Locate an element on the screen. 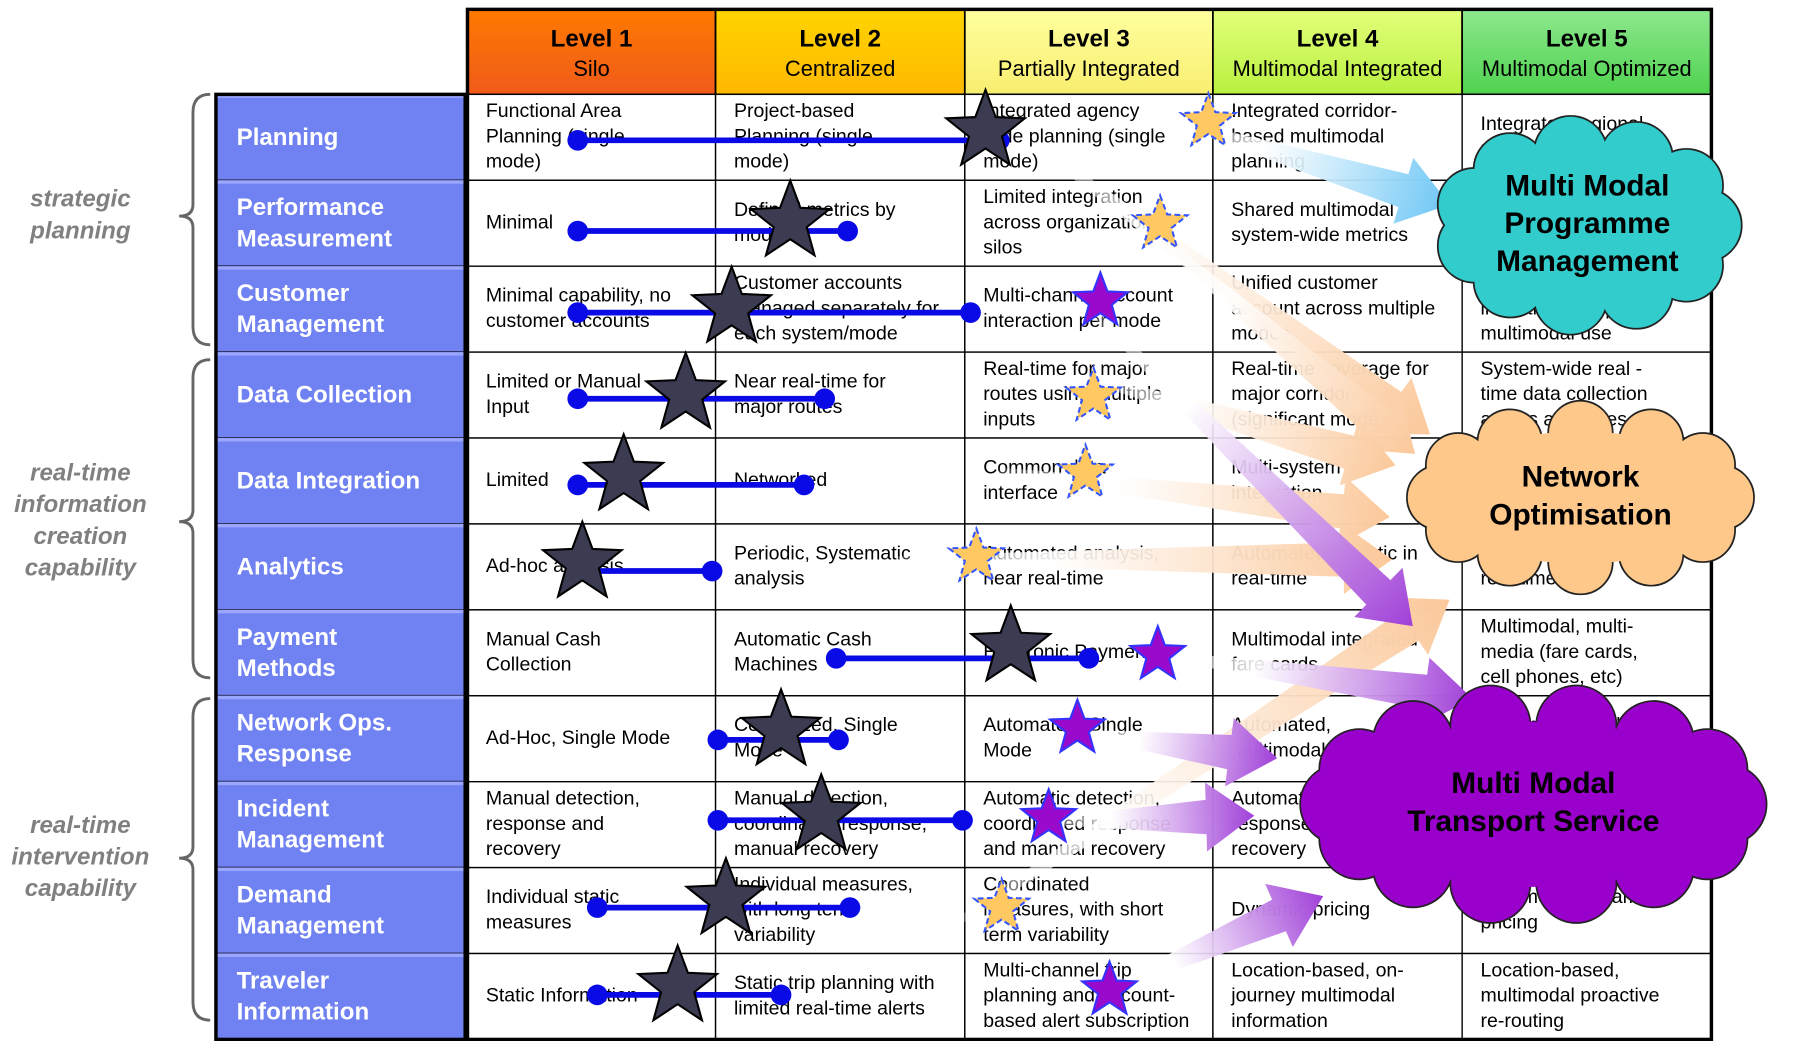 This screenshot has width=1801, height=1041. cell-text: media (fare cards, is located at coordinates (1559, 652).